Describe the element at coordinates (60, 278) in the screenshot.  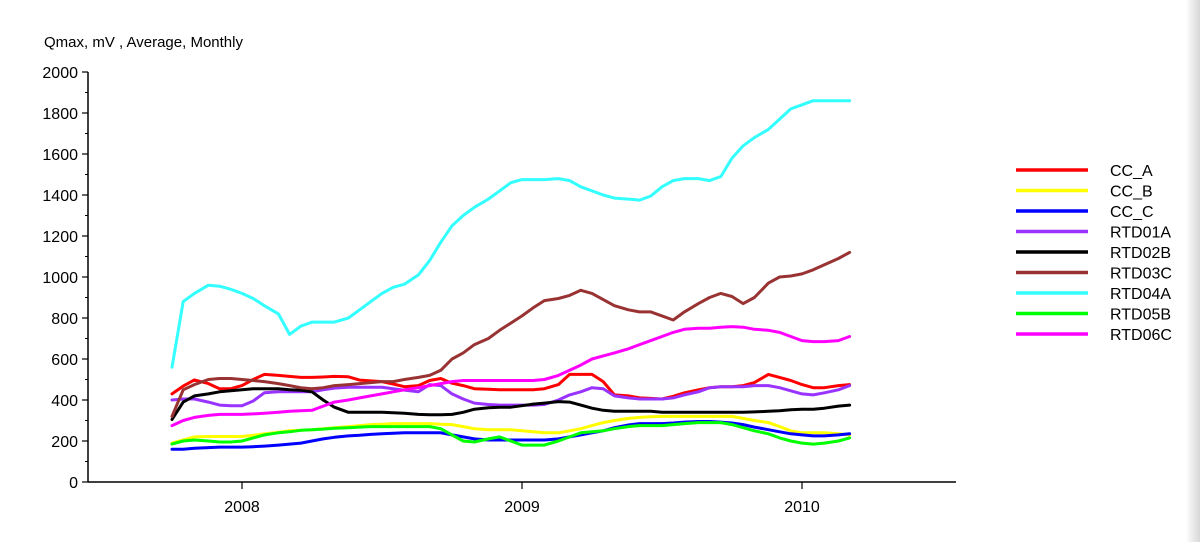
I see `y-tick-label: 1000` at that location.